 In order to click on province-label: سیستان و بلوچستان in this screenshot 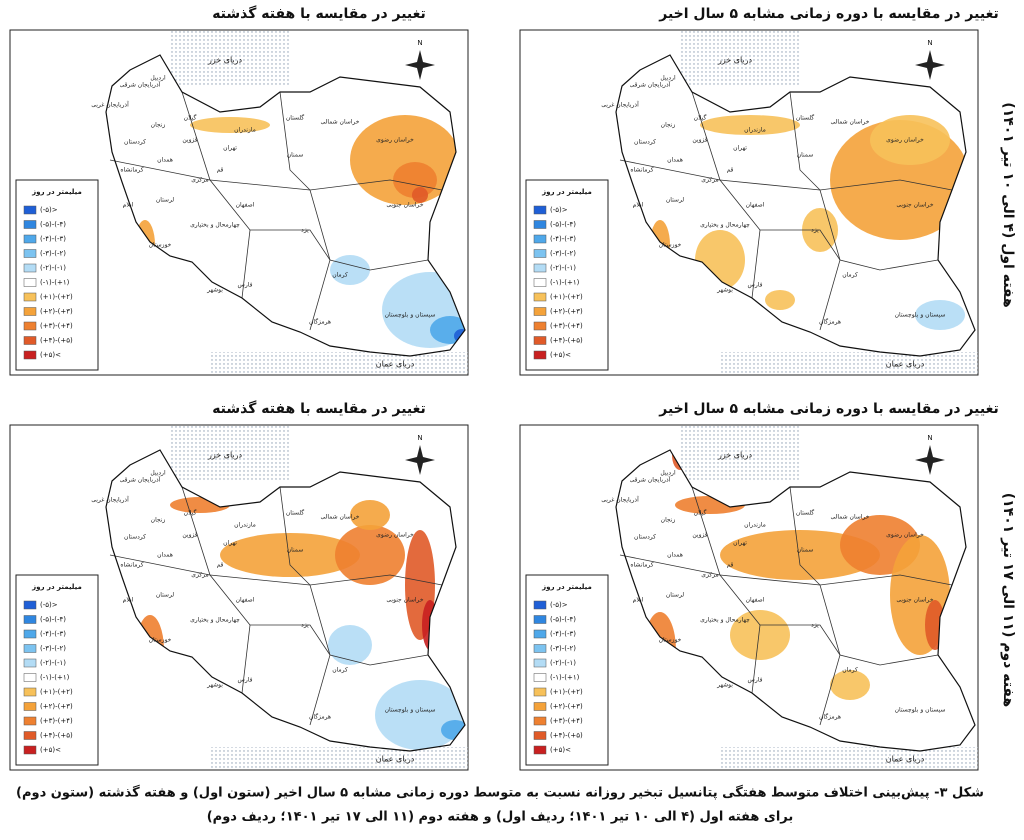, I will do `click(920, 710)`.